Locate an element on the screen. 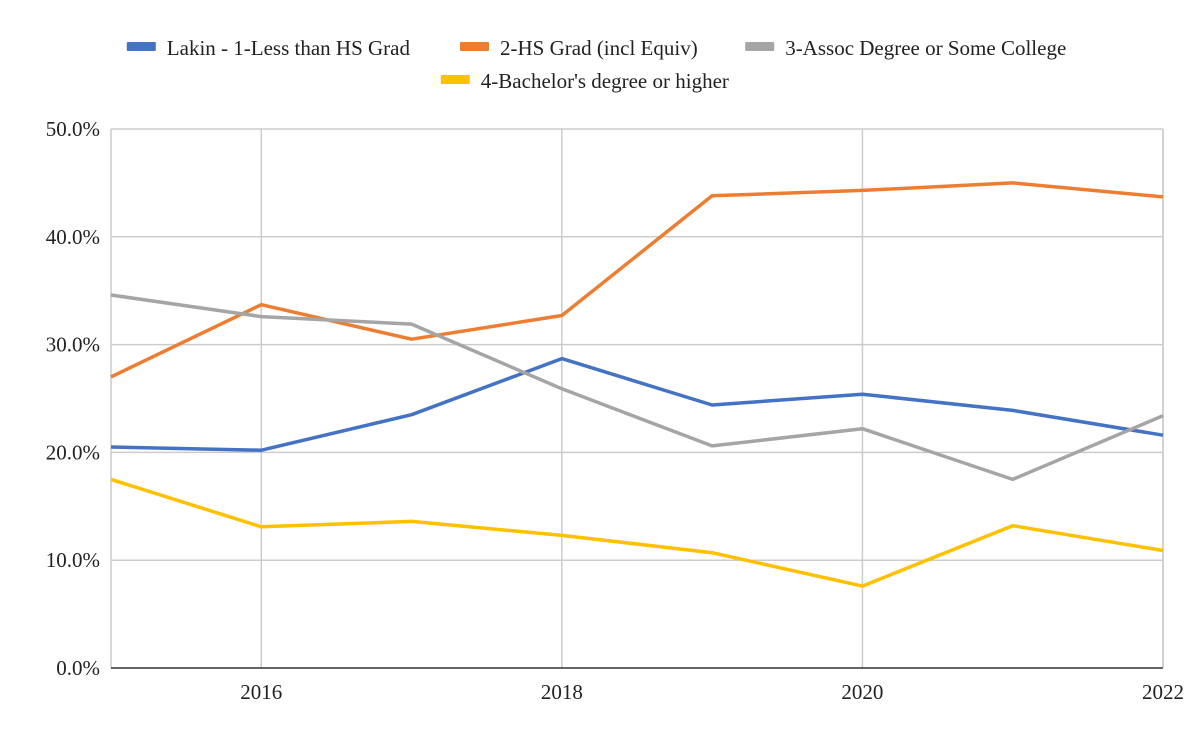 The height and width of the screenshot is (742, 1200). y-tick-label: 20.0% is located at coordinates (73, 452).